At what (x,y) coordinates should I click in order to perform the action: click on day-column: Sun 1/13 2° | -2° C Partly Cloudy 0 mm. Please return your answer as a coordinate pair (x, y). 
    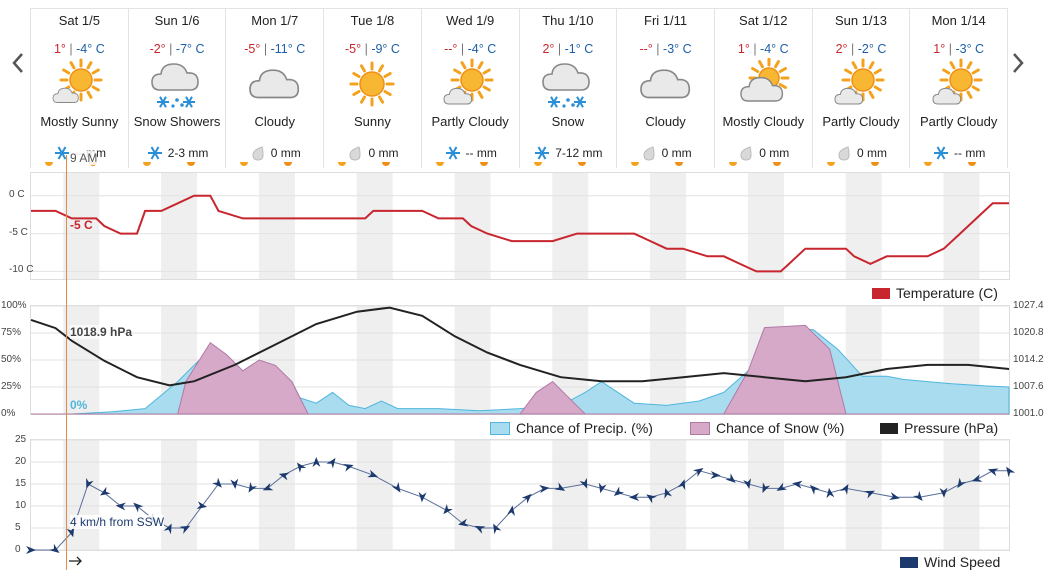
    Looking at the image, I should click on (861, 88).